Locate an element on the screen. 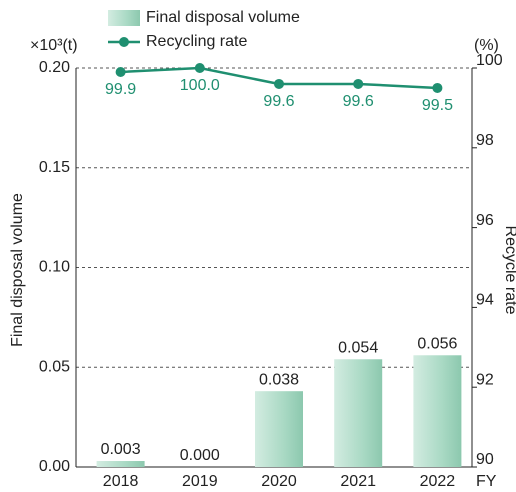 The image size is (516, 492). y2-axis-title: Recycle rate is located at coordinates (509, 270).